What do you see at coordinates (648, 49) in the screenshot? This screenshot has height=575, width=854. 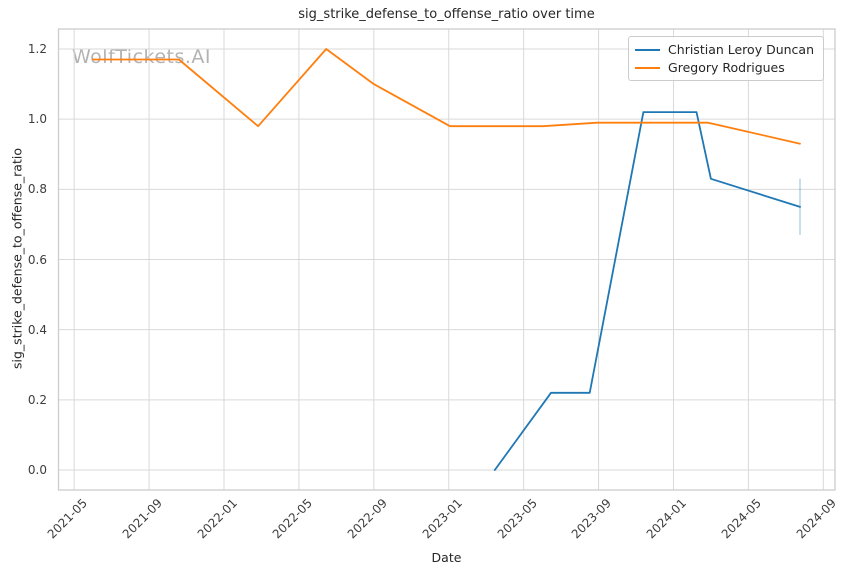 I see `legend-line-swatch-blue` at bounding box center [648, 49].